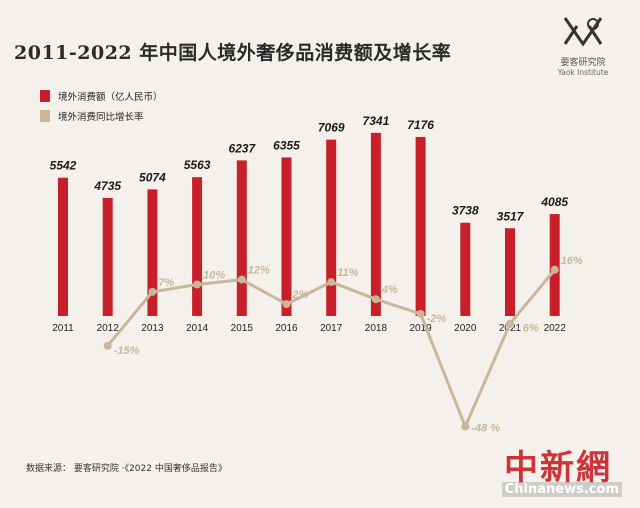  Describe the element at coordinates (197, 328) in the screenshot. I see `x-tick-label: 2014` at that location.